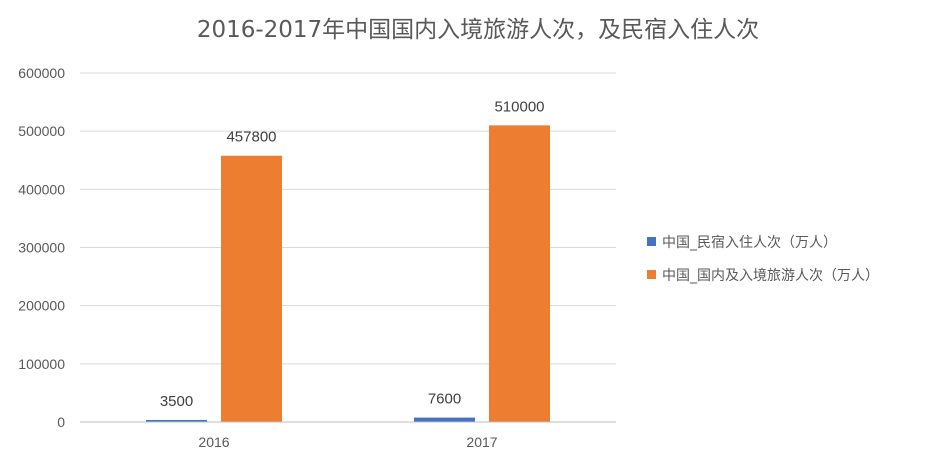 The height and width of the screenshot is (456, 937). I want to click on data-label: 457800, so click(251, 137).